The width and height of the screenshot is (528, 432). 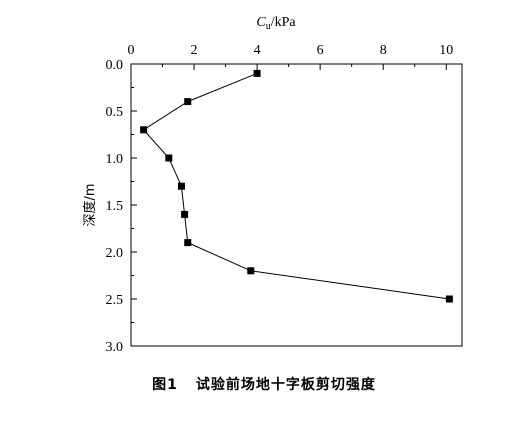 I want to click on x-tick-label: 2, so click(x=194, y=50).